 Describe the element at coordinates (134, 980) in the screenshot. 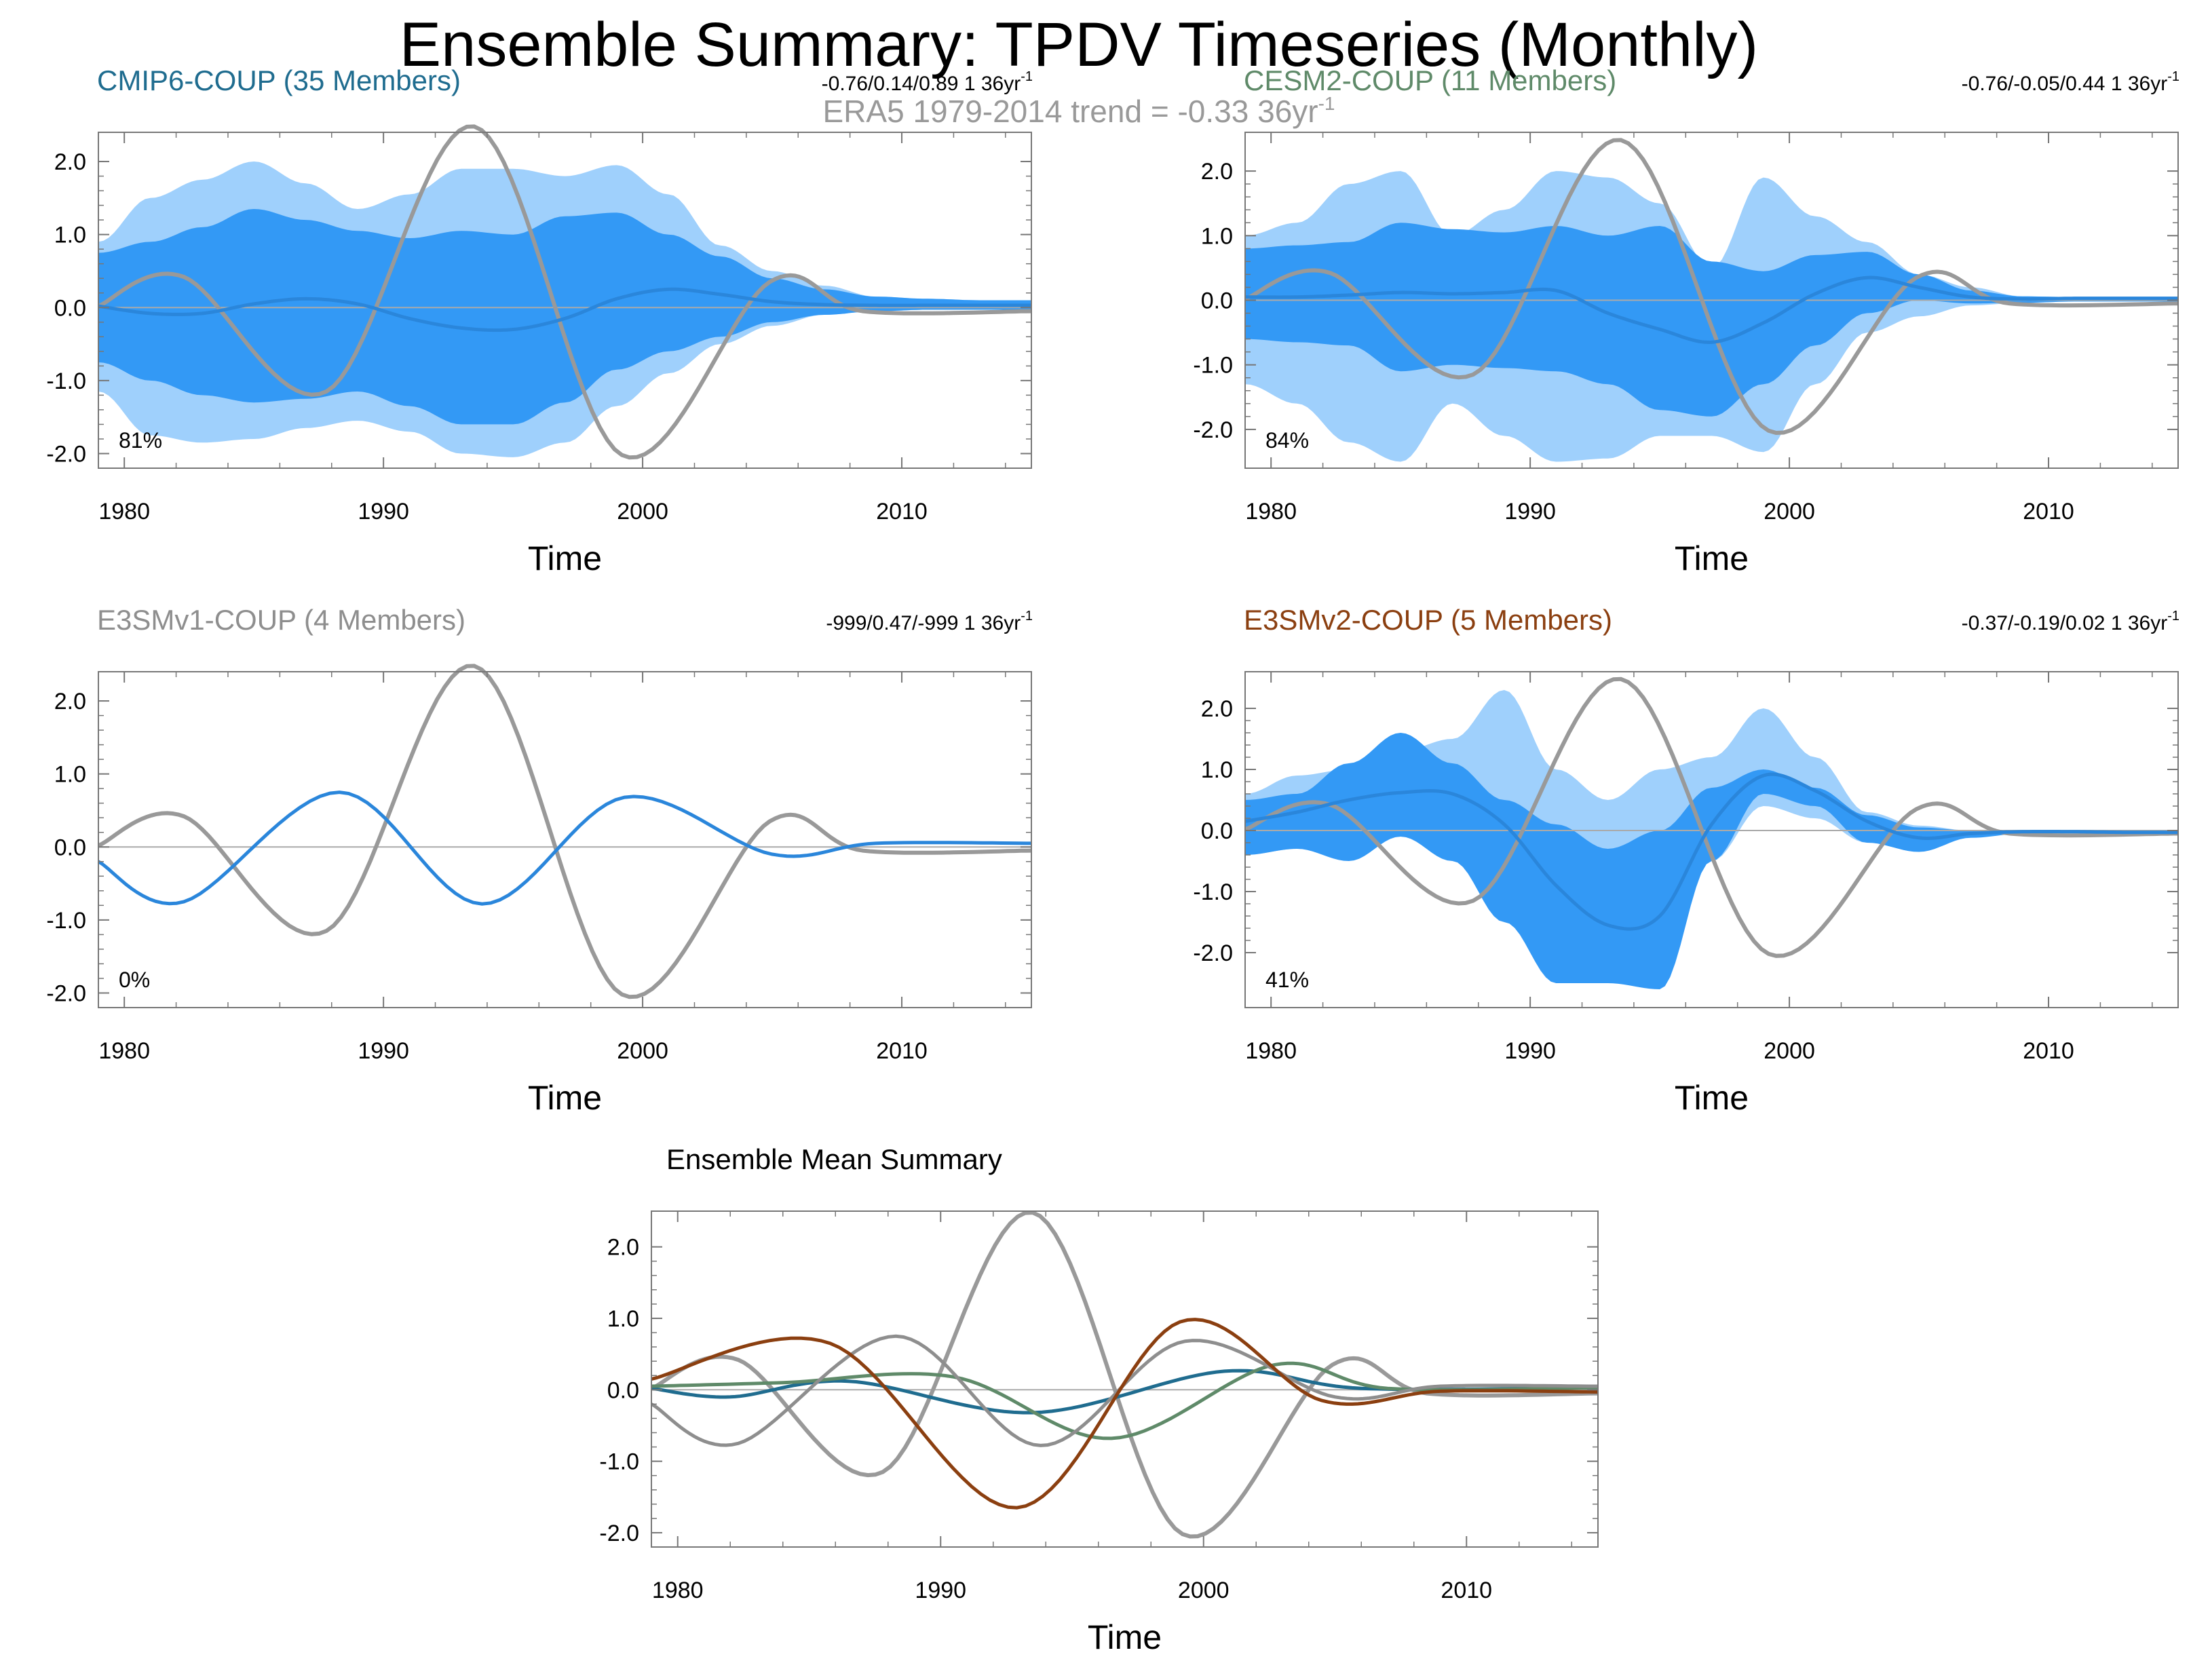

I see `percent-label: 0%` at that location.